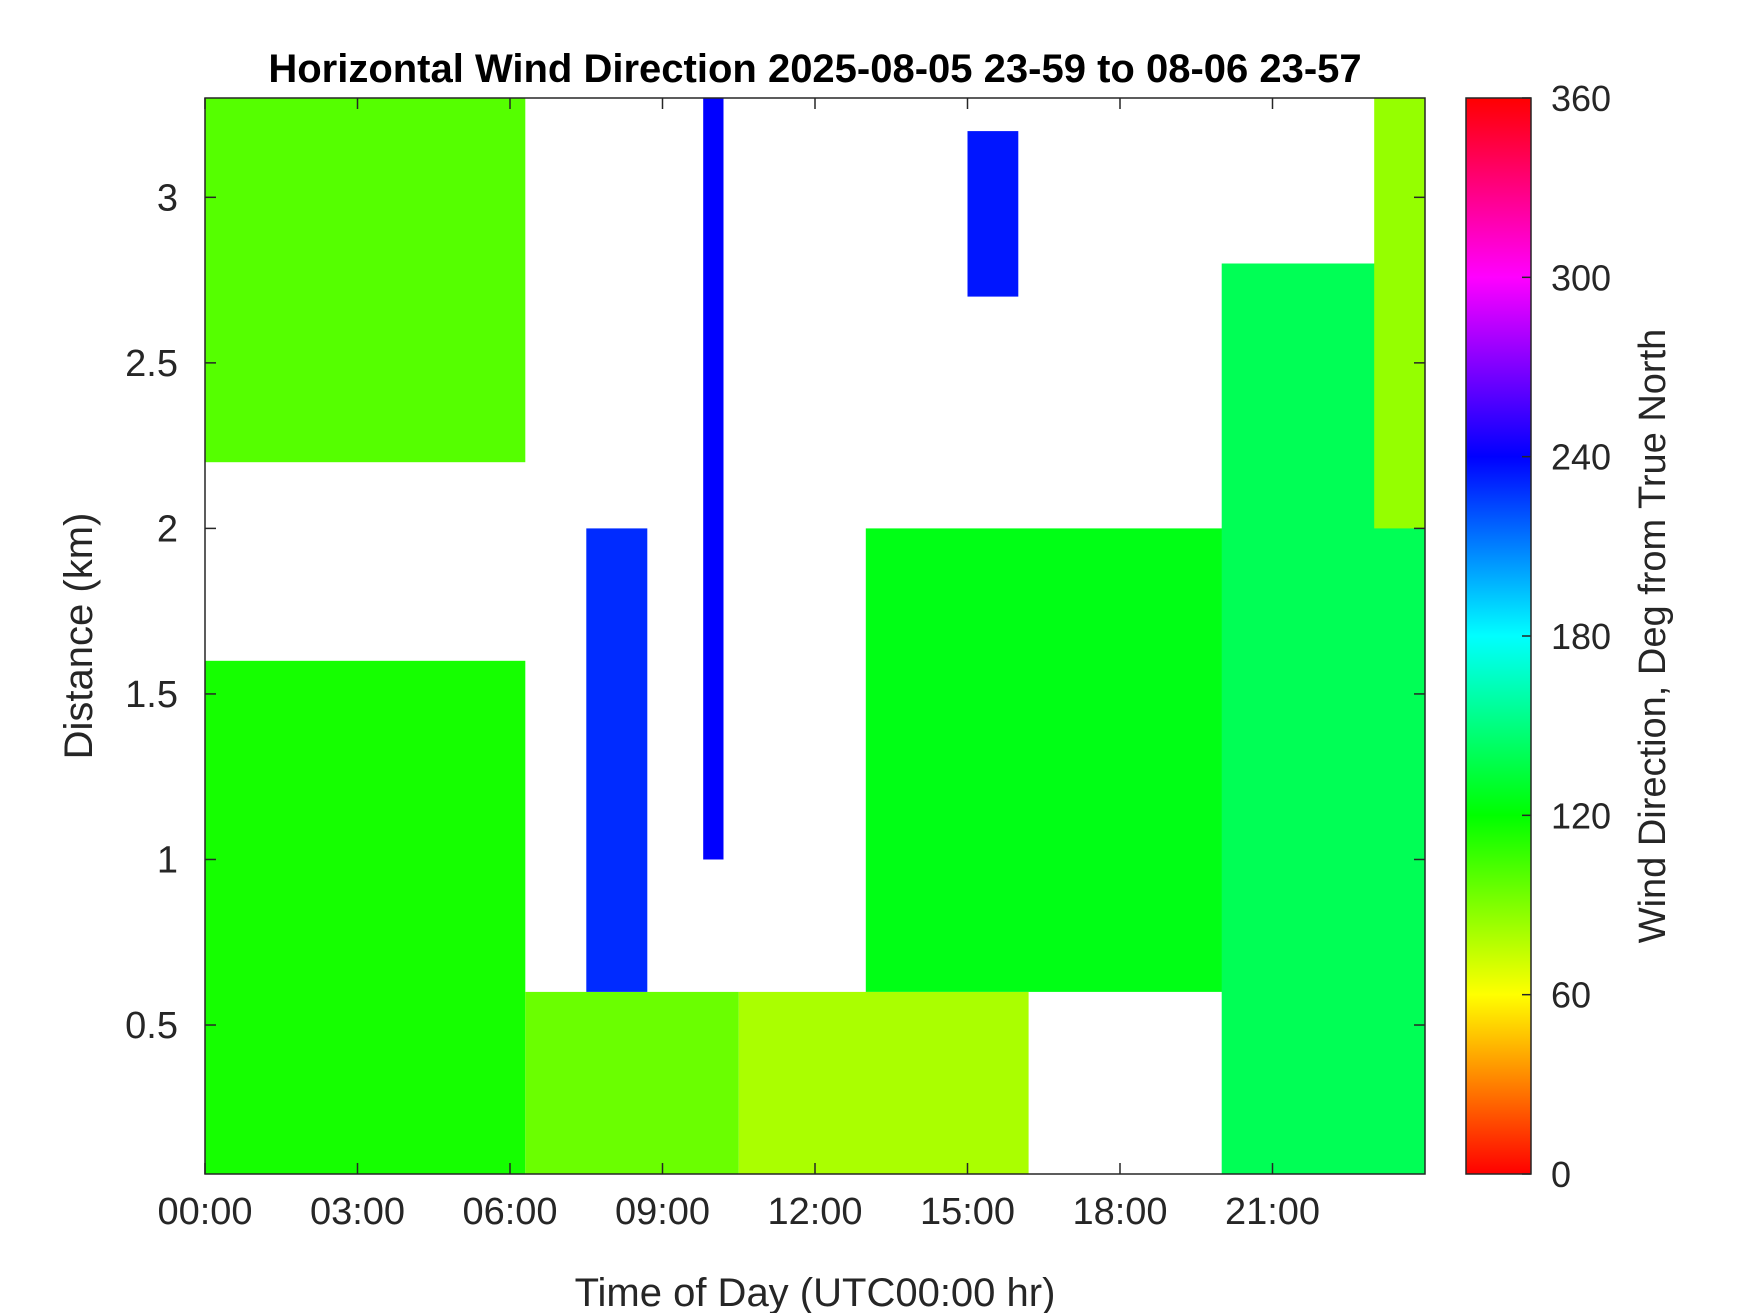 This screenshot has height=1313, width=1750. Describe the element at coordinates (1581, 457) in the screenshot. I see `colorbar-tick-label: 240` at that location.